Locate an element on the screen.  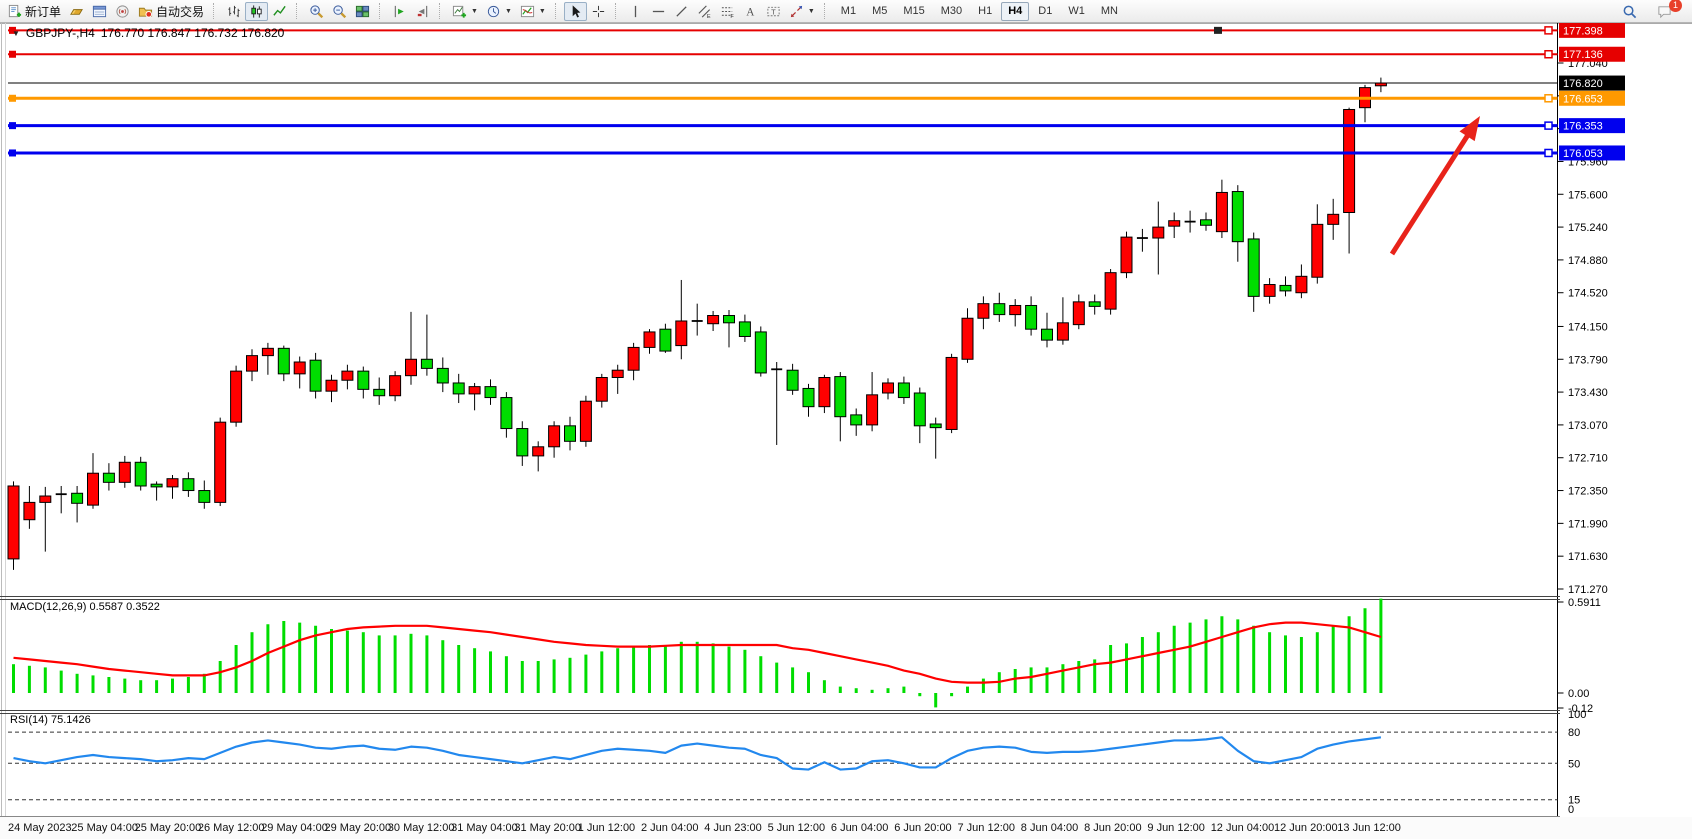
price-tag-label: 176.820 is located at coordinates (1583, 84).